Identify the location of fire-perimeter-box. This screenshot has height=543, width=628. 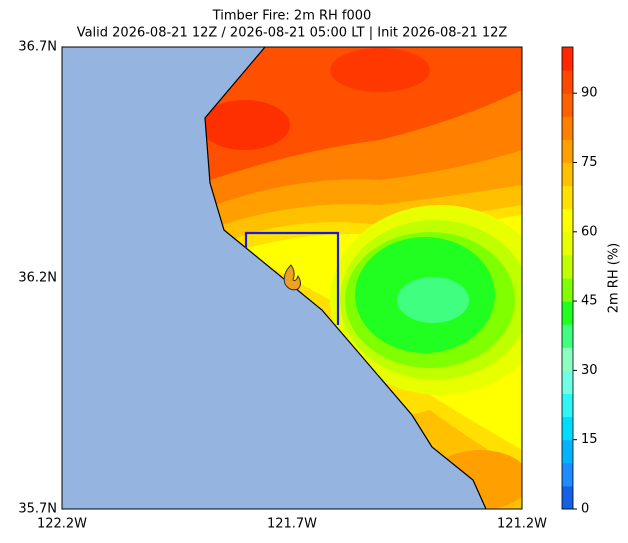
(292, 278).